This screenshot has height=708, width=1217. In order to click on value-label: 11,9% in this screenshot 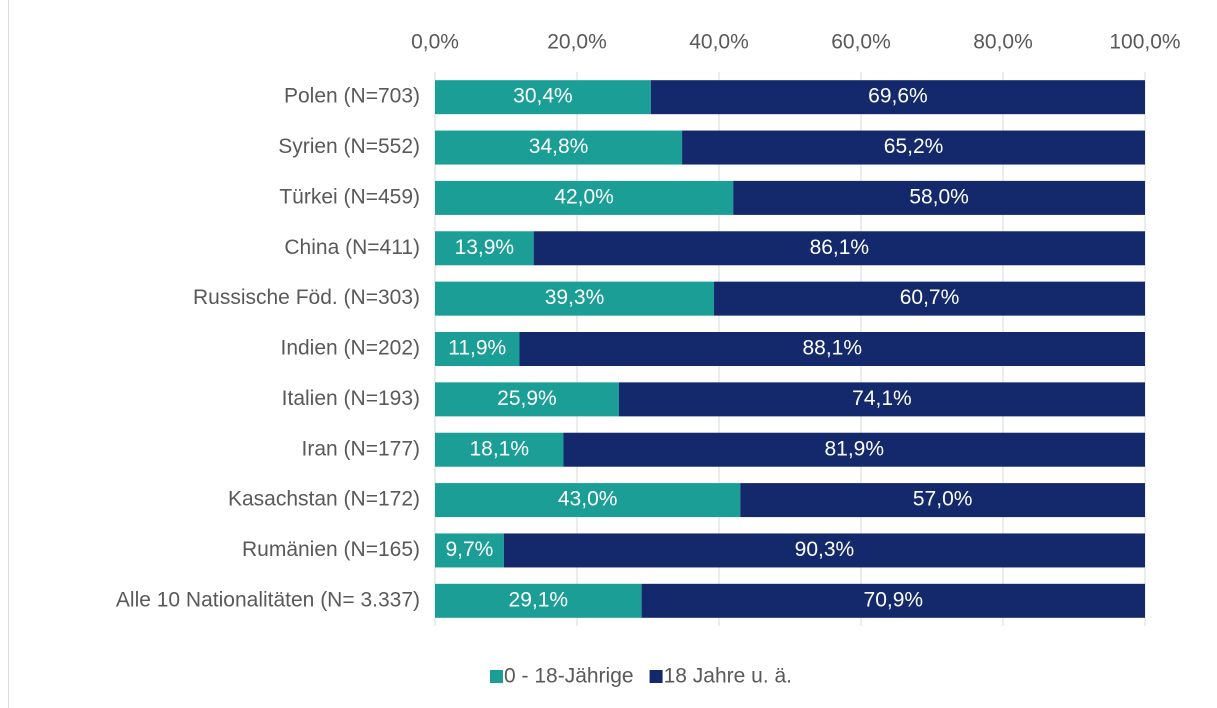, I will do `click(477, 348)`.